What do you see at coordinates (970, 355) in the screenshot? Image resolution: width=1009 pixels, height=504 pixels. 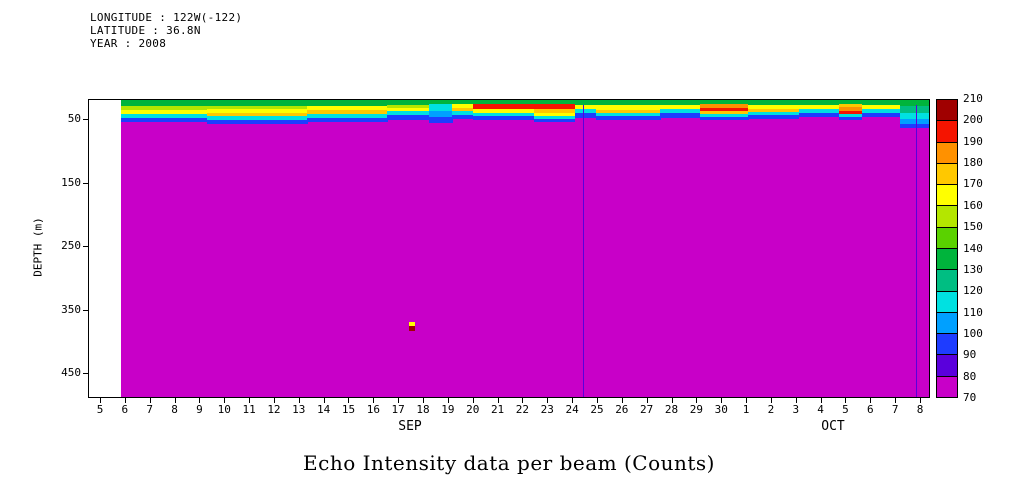 I see `colorbar-tick-label: 90` at bounding box center [970, 355].